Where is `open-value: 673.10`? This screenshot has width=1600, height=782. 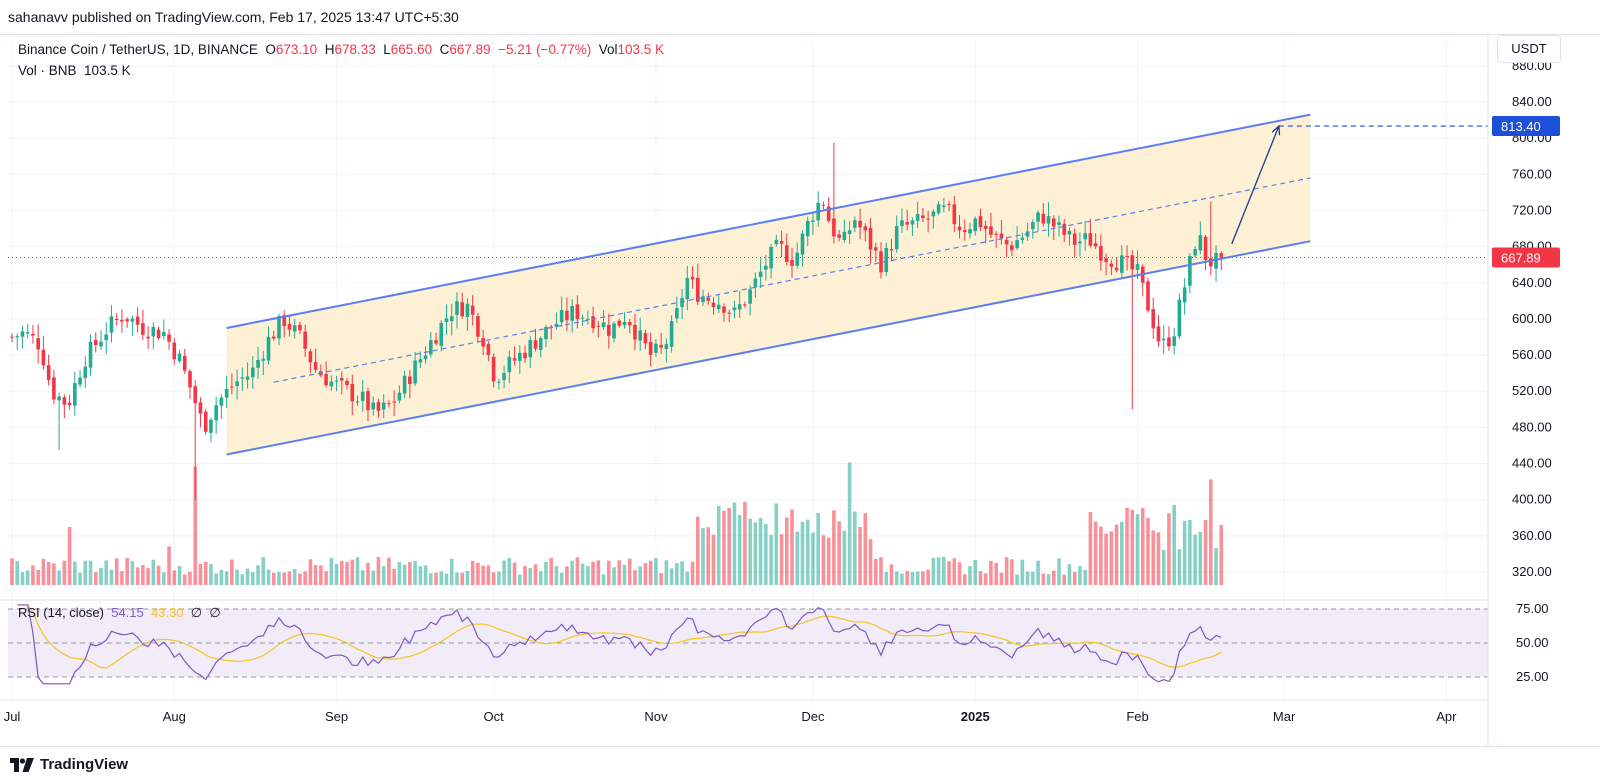
open-value: 673.10 is located at coordinates (296, 49).